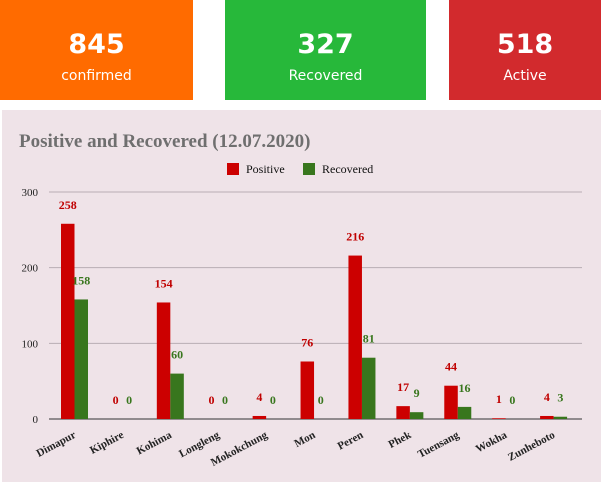 The image size is (601, 485). What do you see at coordinates (300, 169) in the screenshot?
I see `chart-legend: Positive Recovered` at bounding box center [300, 169].